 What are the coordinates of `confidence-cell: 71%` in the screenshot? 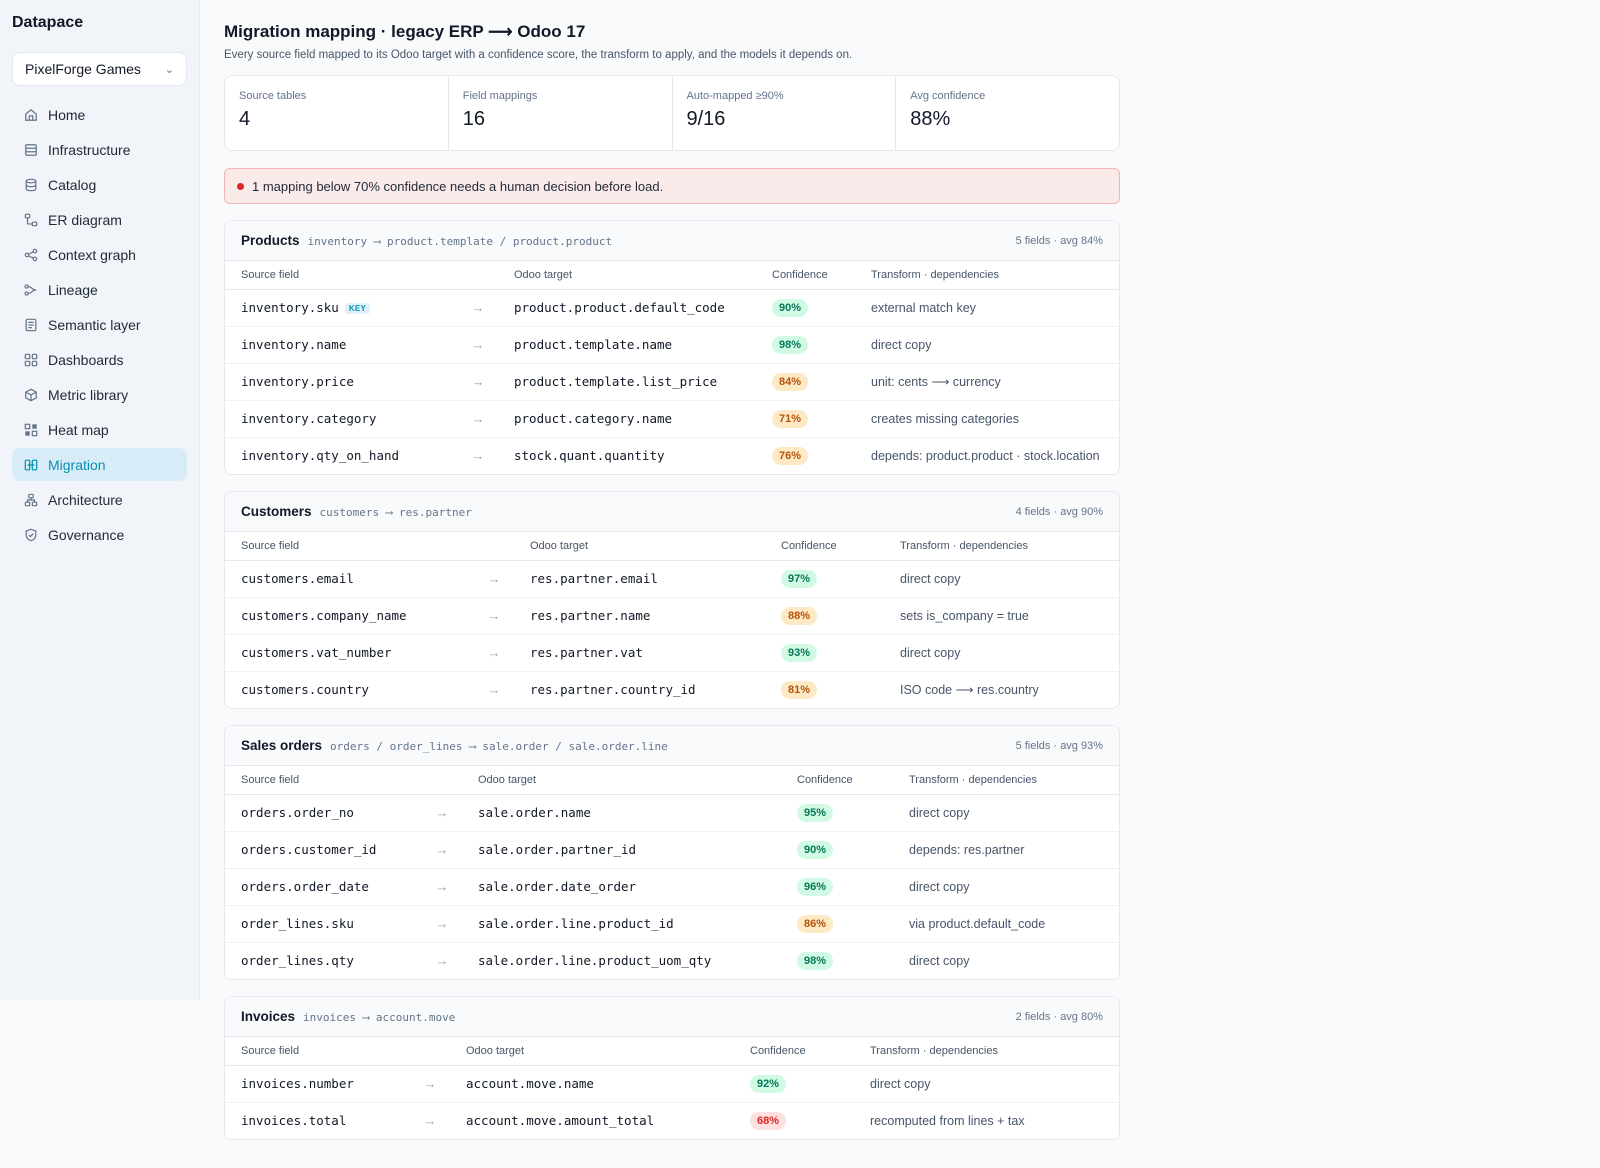 It's located at (805, 419).